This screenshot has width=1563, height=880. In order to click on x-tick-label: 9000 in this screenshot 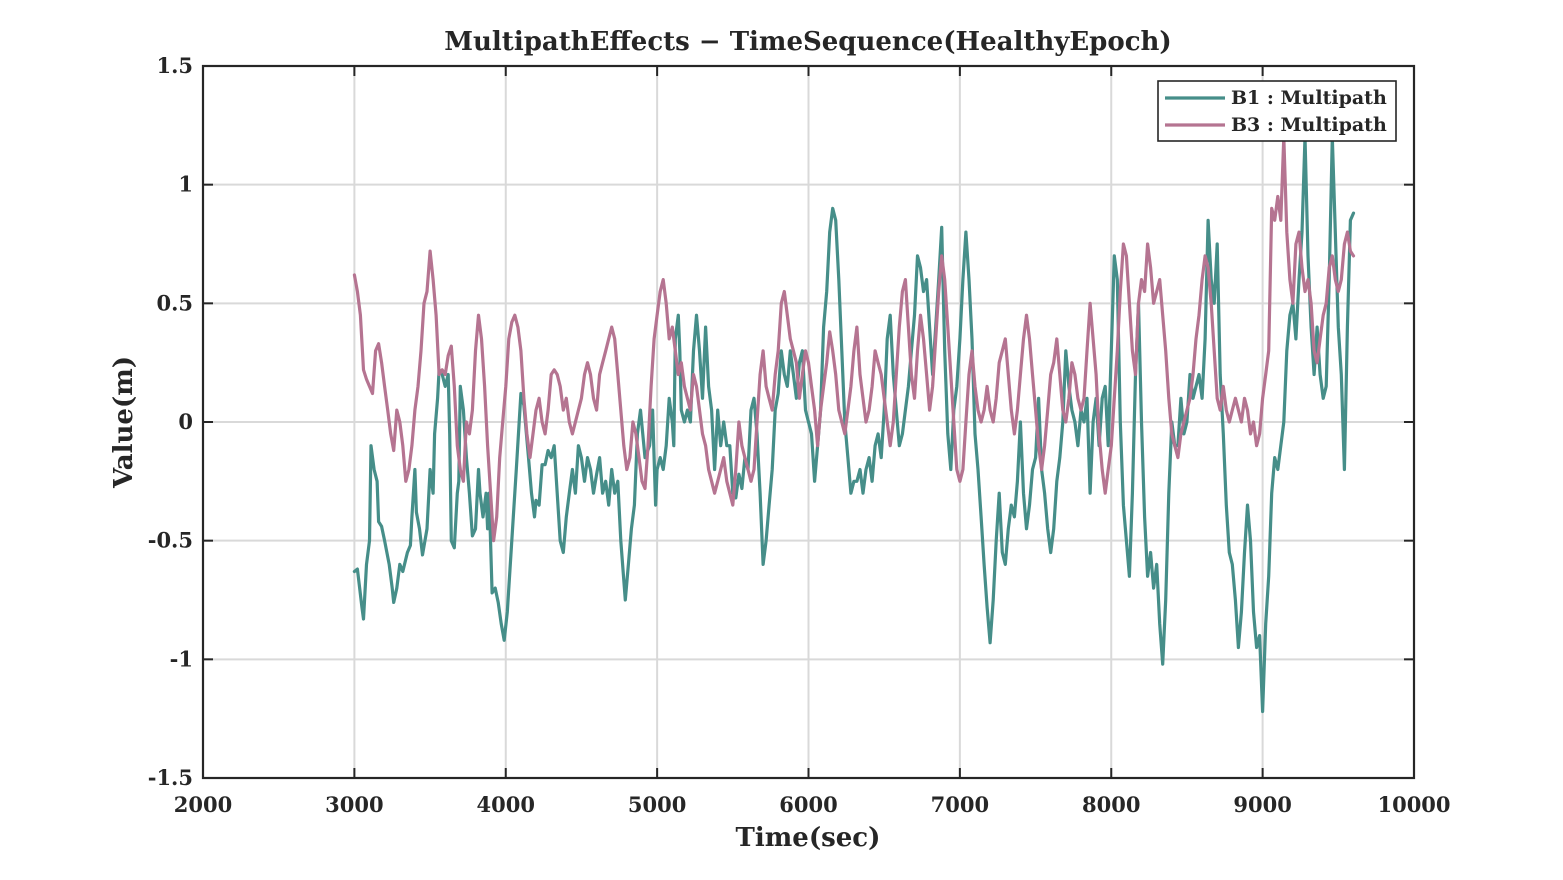, I will do `click(1262, 804)`.